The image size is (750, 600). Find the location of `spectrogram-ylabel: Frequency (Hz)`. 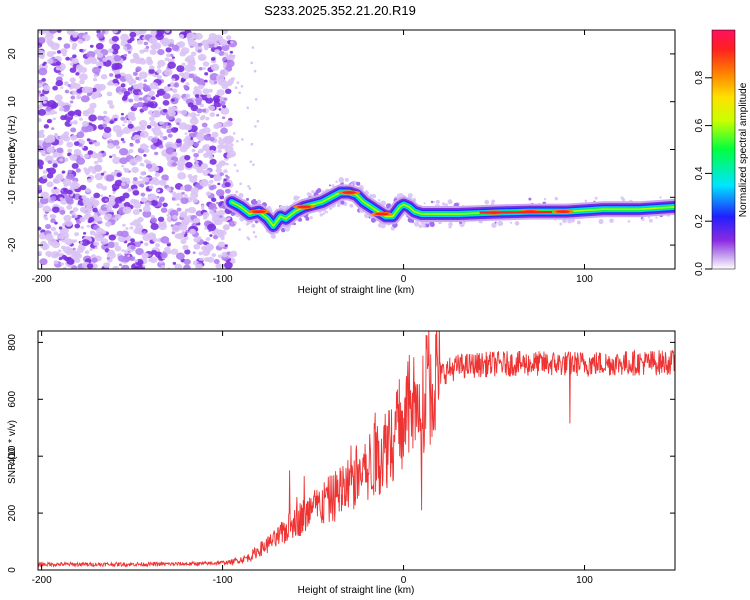

spectrogram-ylabel: Frequency (Hz) is located at coordinates (12, 150).